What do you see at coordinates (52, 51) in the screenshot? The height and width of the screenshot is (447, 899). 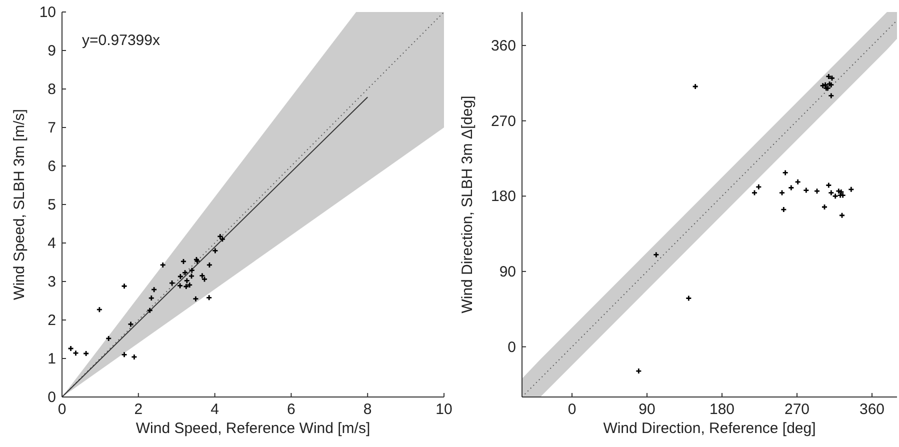 I see `y-tick-label: 9` at bounding box center [52, 51].